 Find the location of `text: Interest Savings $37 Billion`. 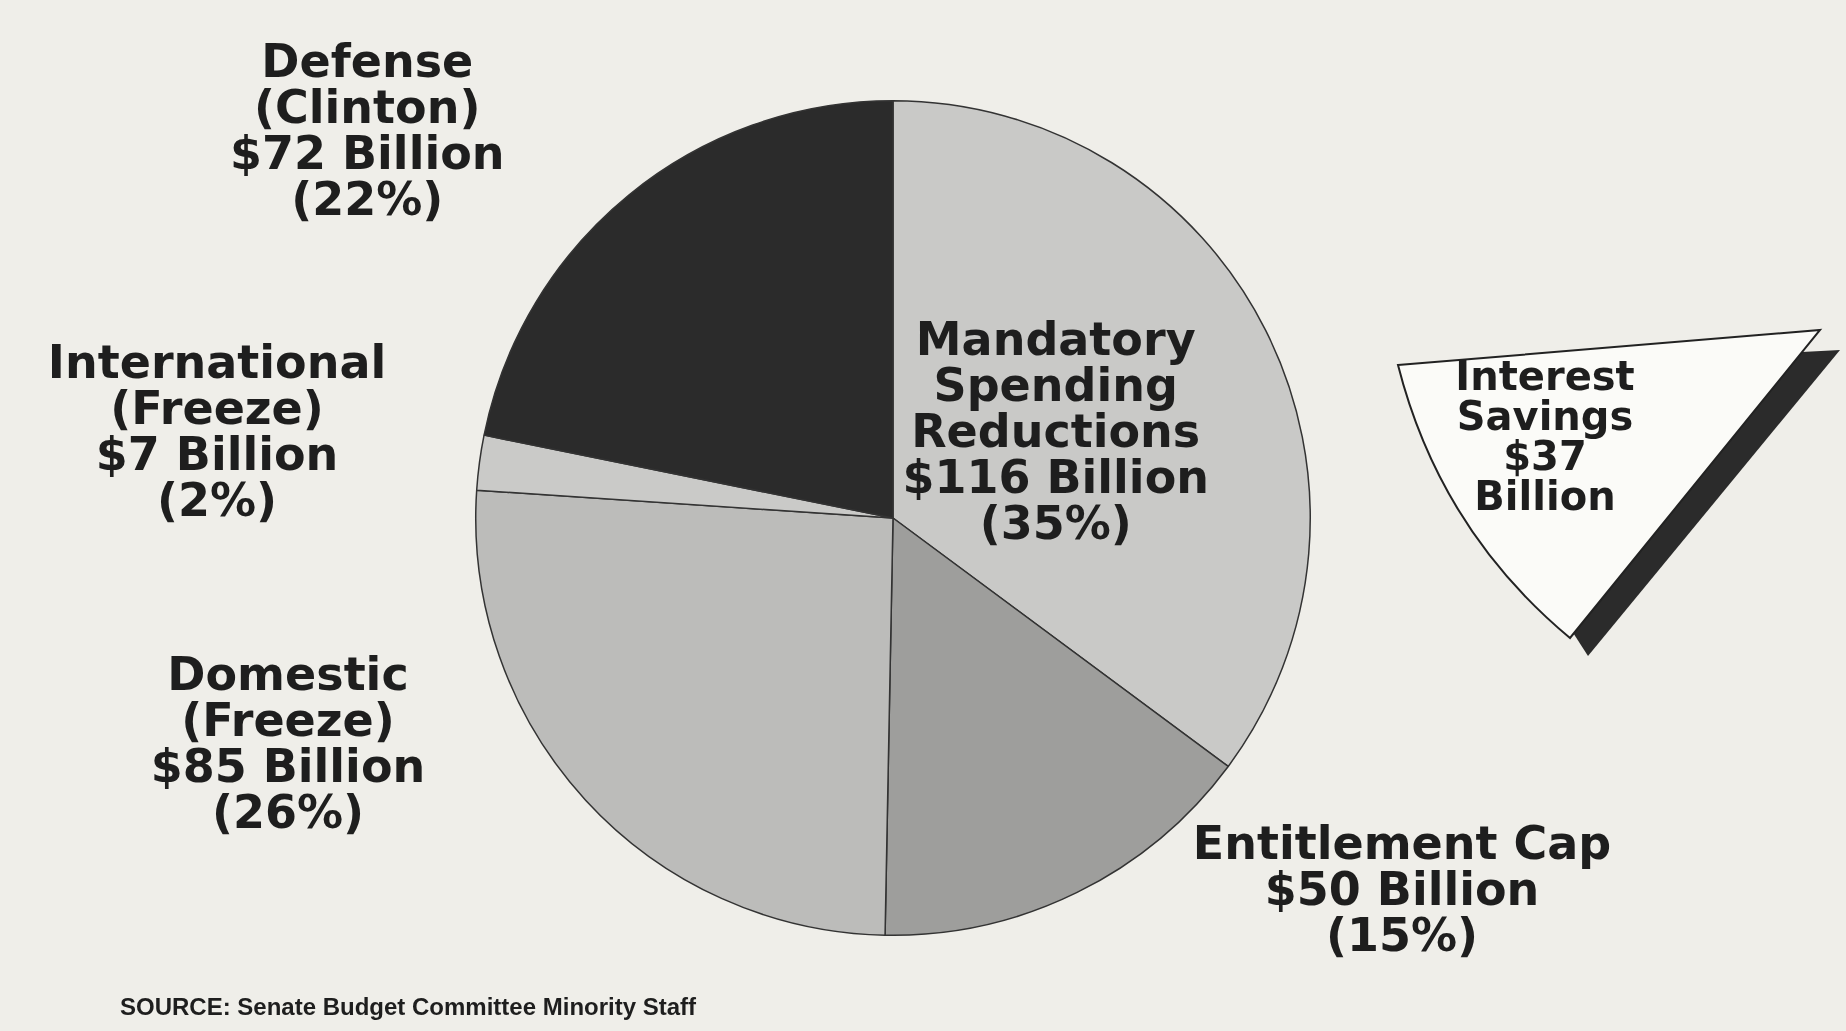

text: Interest Savings $37 Billion is located at coordinates (1545, 436).